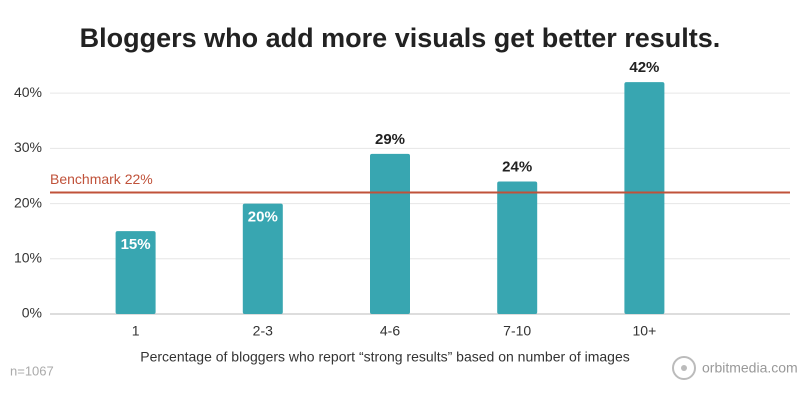 This screenshot has height=400, width=800. Describe the element at coordinates (136, 331) in the screenshot. I see `x-tick-label: 1` at that location.